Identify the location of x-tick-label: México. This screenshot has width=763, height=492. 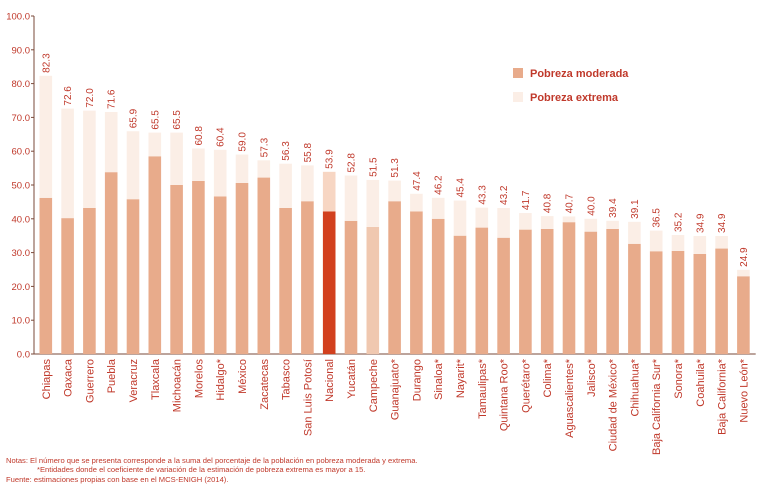
(243, 376).